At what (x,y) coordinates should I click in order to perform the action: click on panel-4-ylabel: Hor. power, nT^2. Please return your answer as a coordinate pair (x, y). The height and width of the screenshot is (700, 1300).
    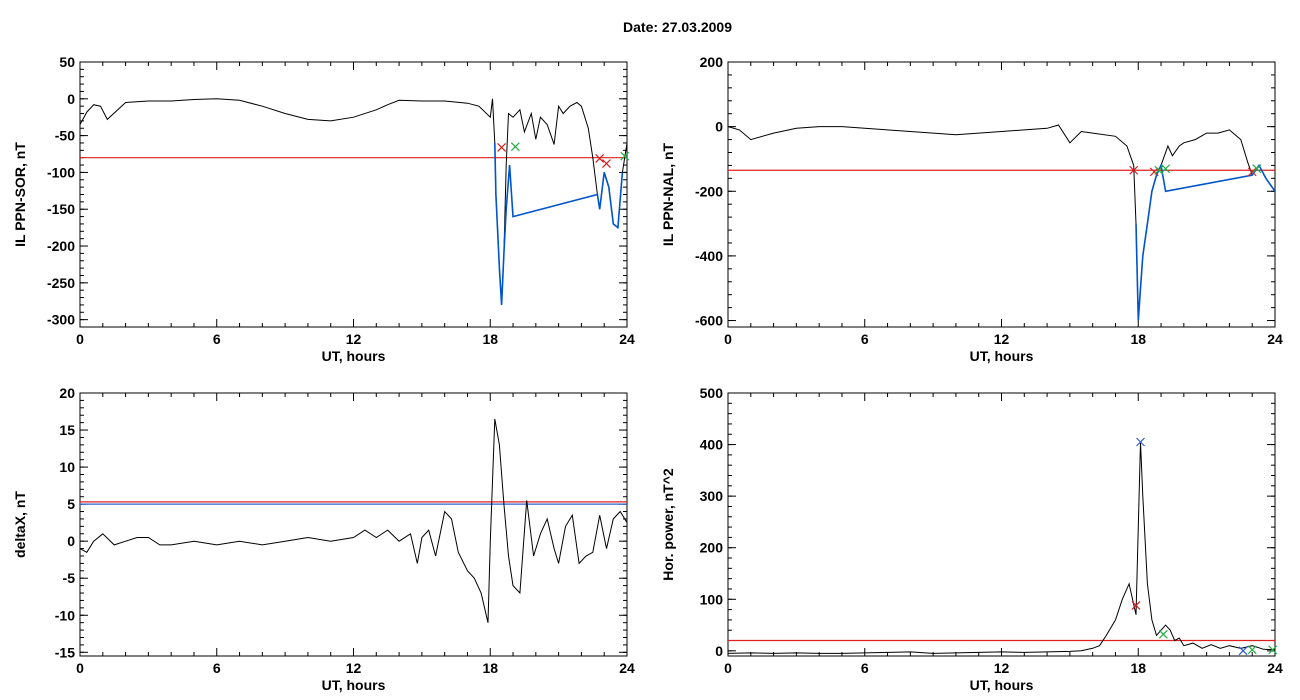
    Looking at the image, I should click on (668, 524).